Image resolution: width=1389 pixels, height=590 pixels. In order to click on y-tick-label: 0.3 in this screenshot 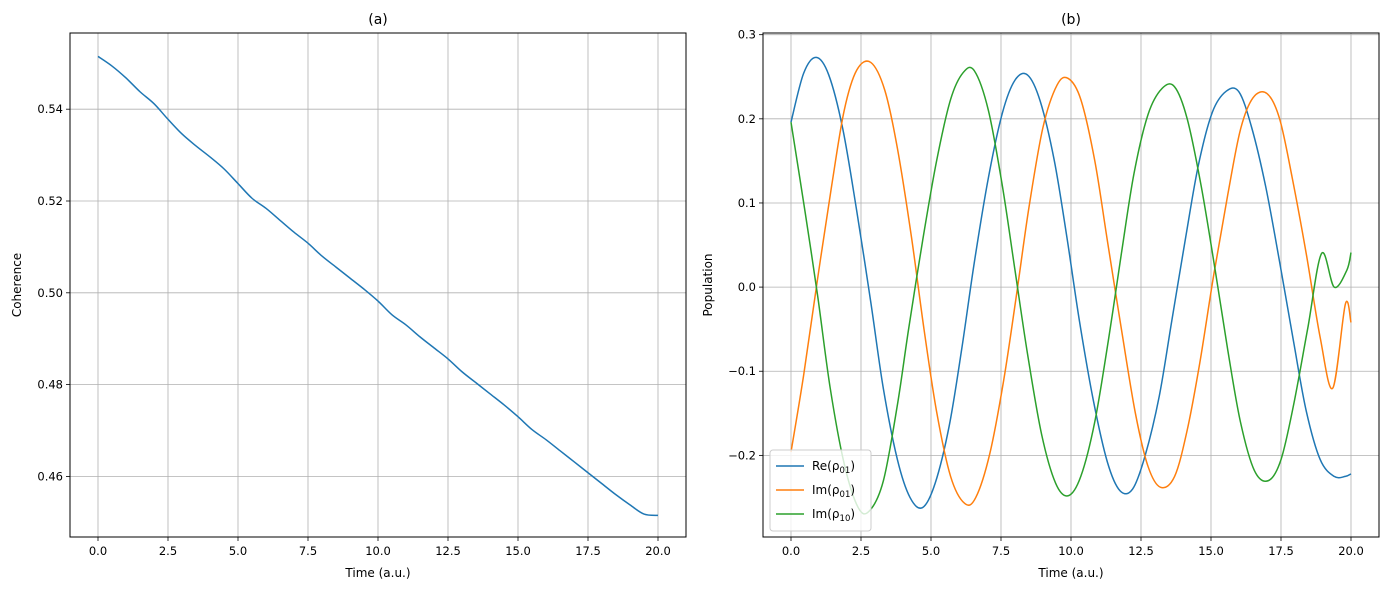, I will do `click(747, 35)`.